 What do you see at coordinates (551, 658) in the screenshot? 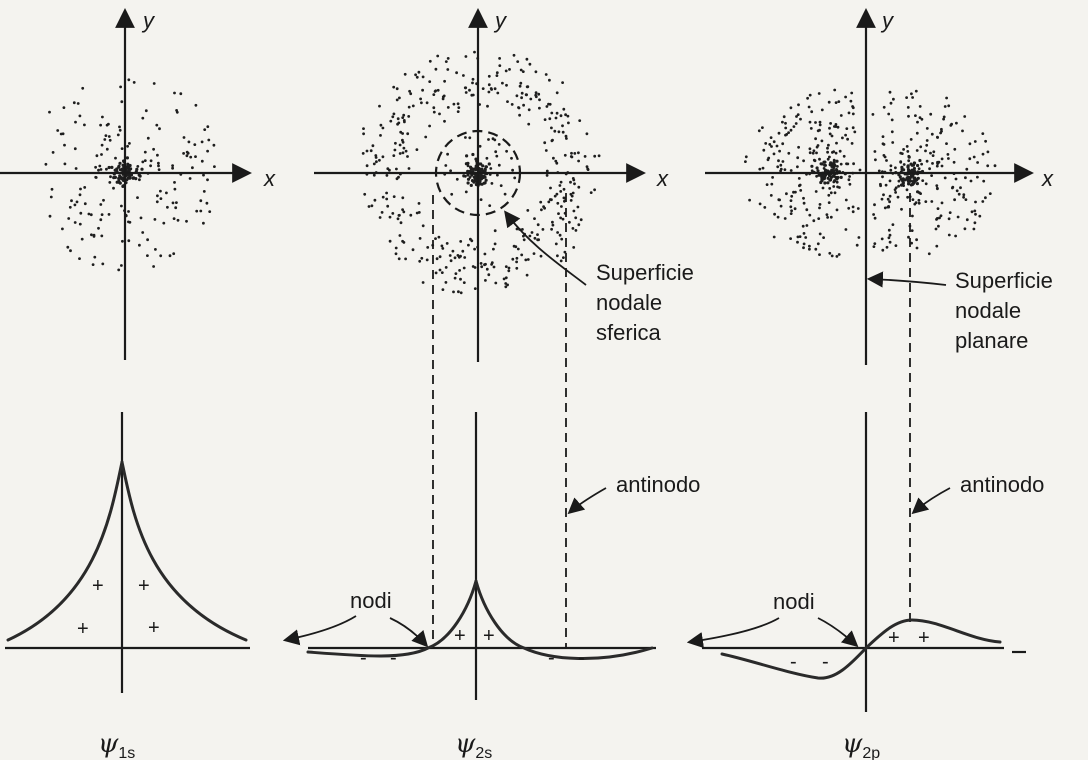
I see `minus-sign: -` at bounding box center [551, 658].